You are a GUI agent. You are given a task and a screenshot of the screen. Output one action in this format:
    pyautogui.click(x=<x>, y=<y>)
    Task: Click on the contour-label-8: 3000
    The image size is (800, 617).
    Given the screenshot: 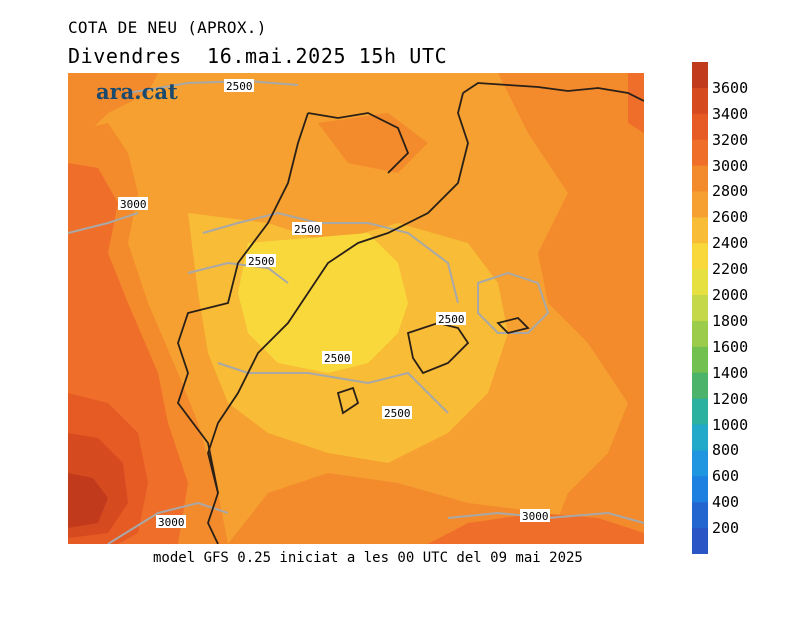 What is the action you would take?
    pyautogui.click(x=171, y=522)
    